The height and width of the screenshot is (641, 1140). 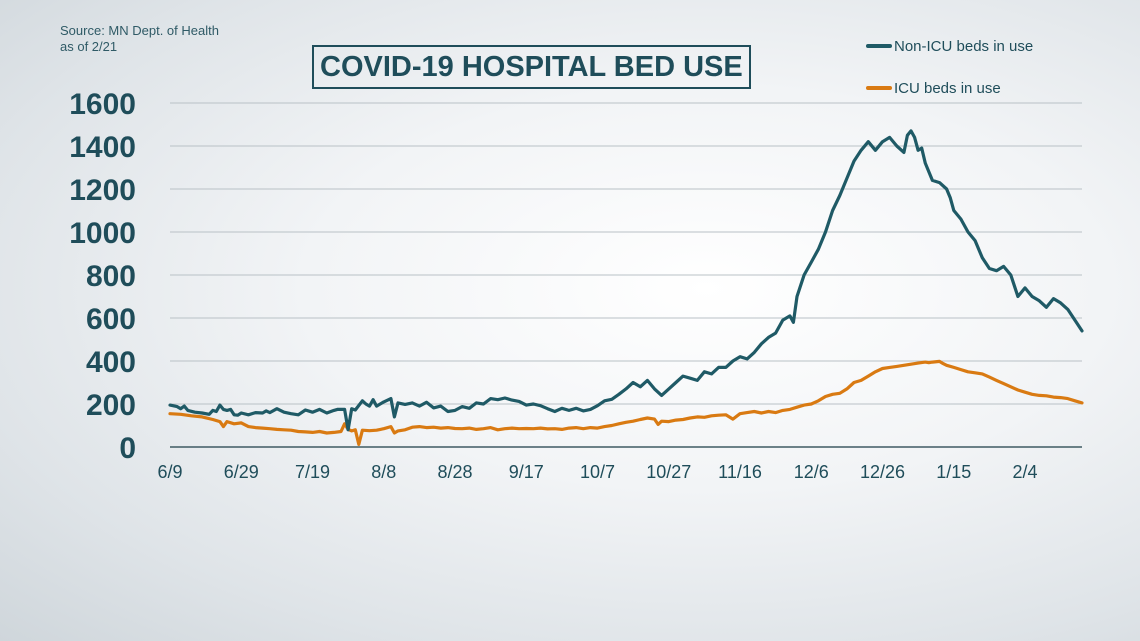 What do you see at coordinates (102, 104) in the screenshot?
I see `y-tick-label: 1600` at bounding box center [102, 104].